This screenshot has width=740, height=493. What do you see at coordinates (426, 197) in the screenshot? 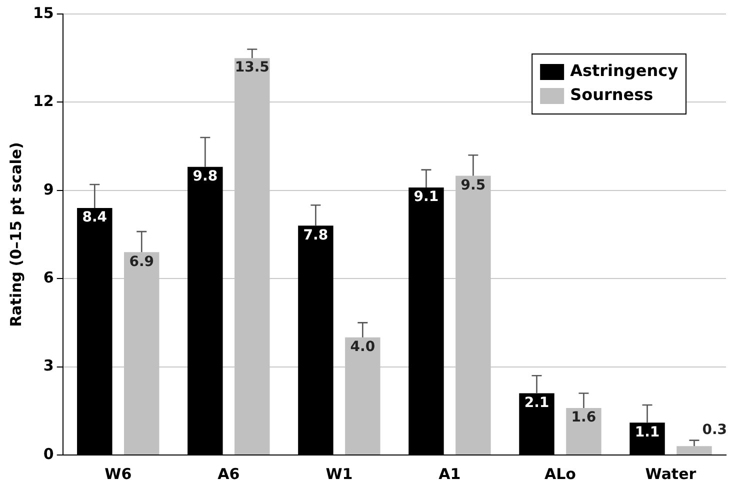
I see `data-label: 9.1` at bounding box center [426, 197].